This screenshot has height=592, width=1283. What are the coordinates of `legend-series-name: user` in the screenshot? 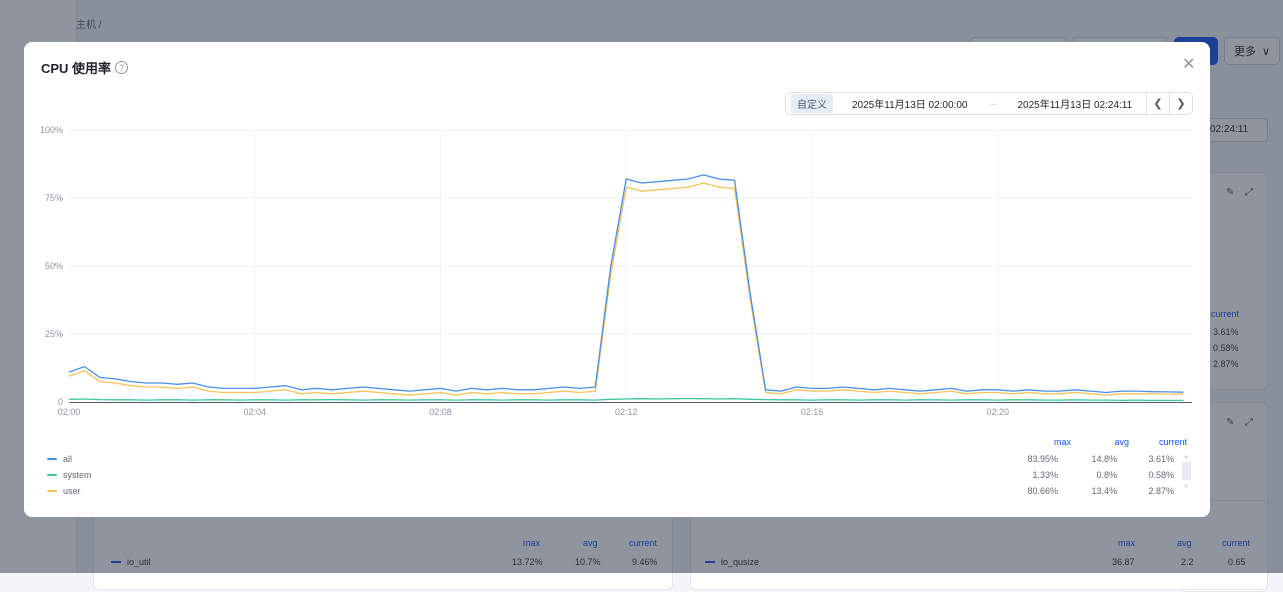 It's located at (72, 491).